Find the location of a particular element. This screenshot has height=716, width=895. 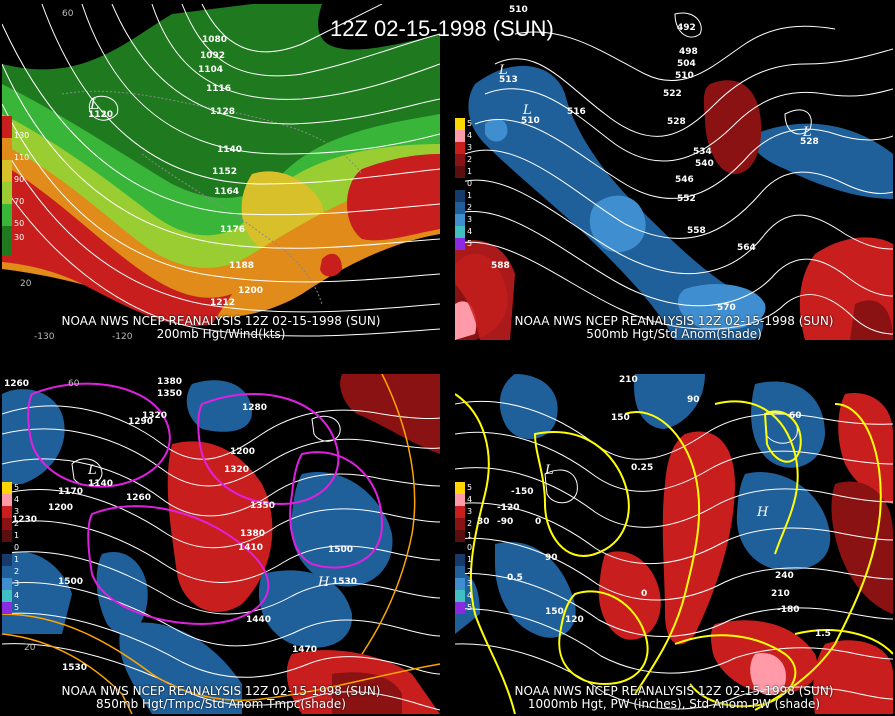

contour-label: 570 is located at coordinates (726, 308).